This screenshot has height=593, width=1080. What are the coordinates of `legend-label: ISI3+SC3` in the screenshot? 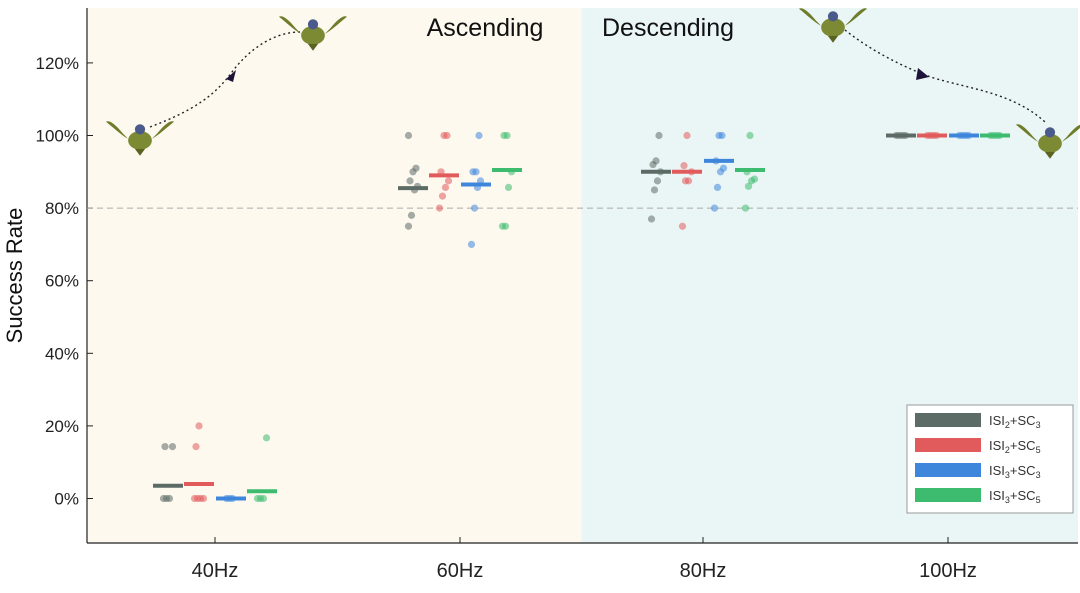 It's located at (1015, 471).